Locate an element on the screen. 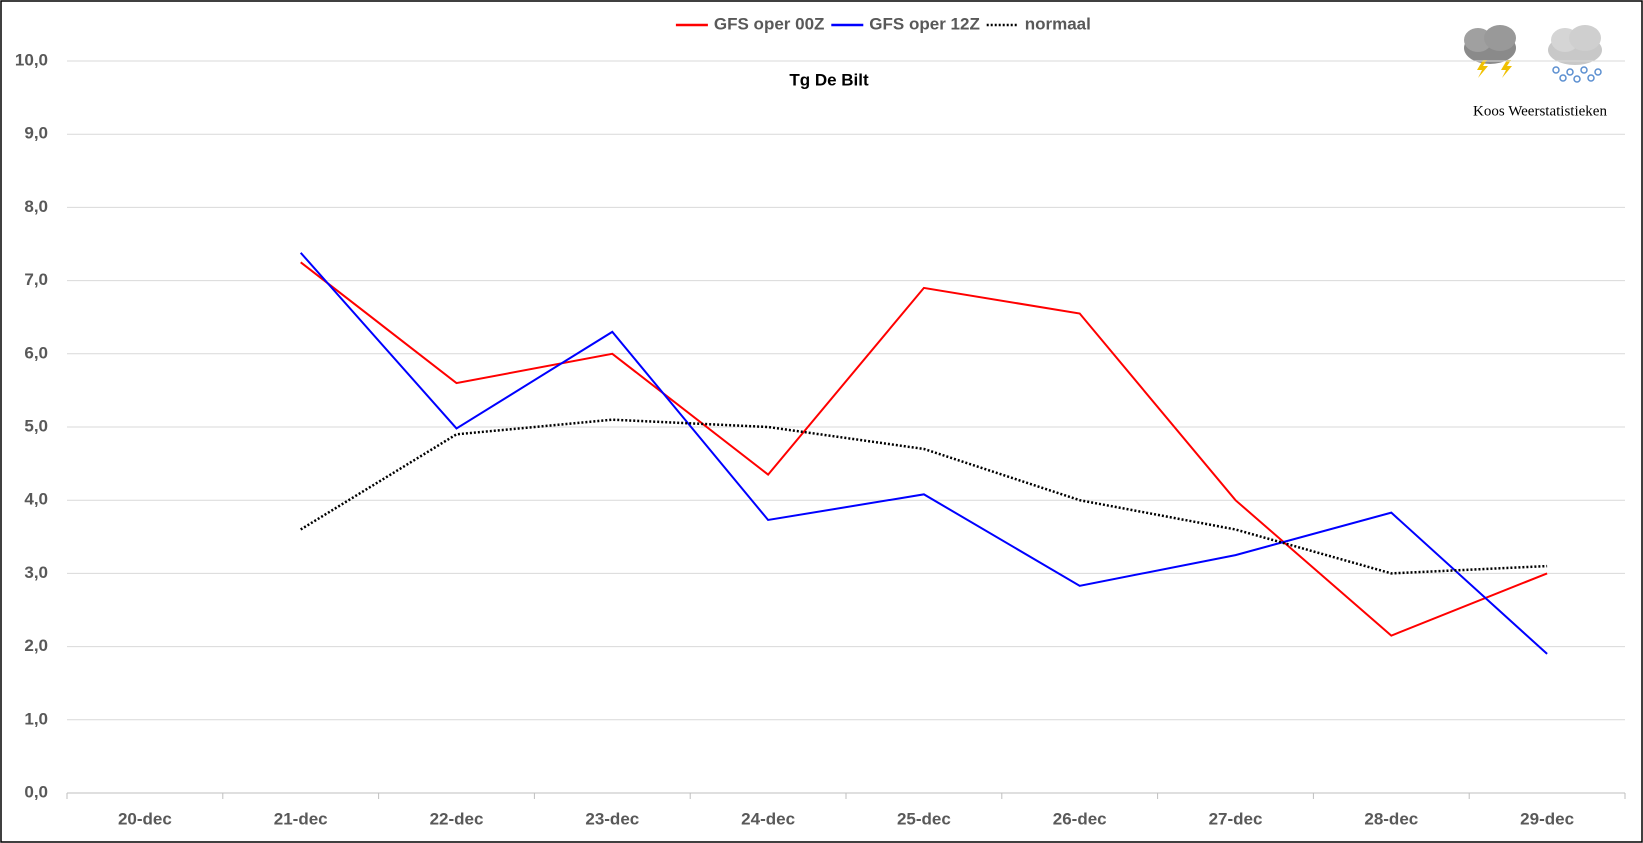 The image size is (1643, 843). x-tick-label: 21-dec is located at coordinates (301, 818).